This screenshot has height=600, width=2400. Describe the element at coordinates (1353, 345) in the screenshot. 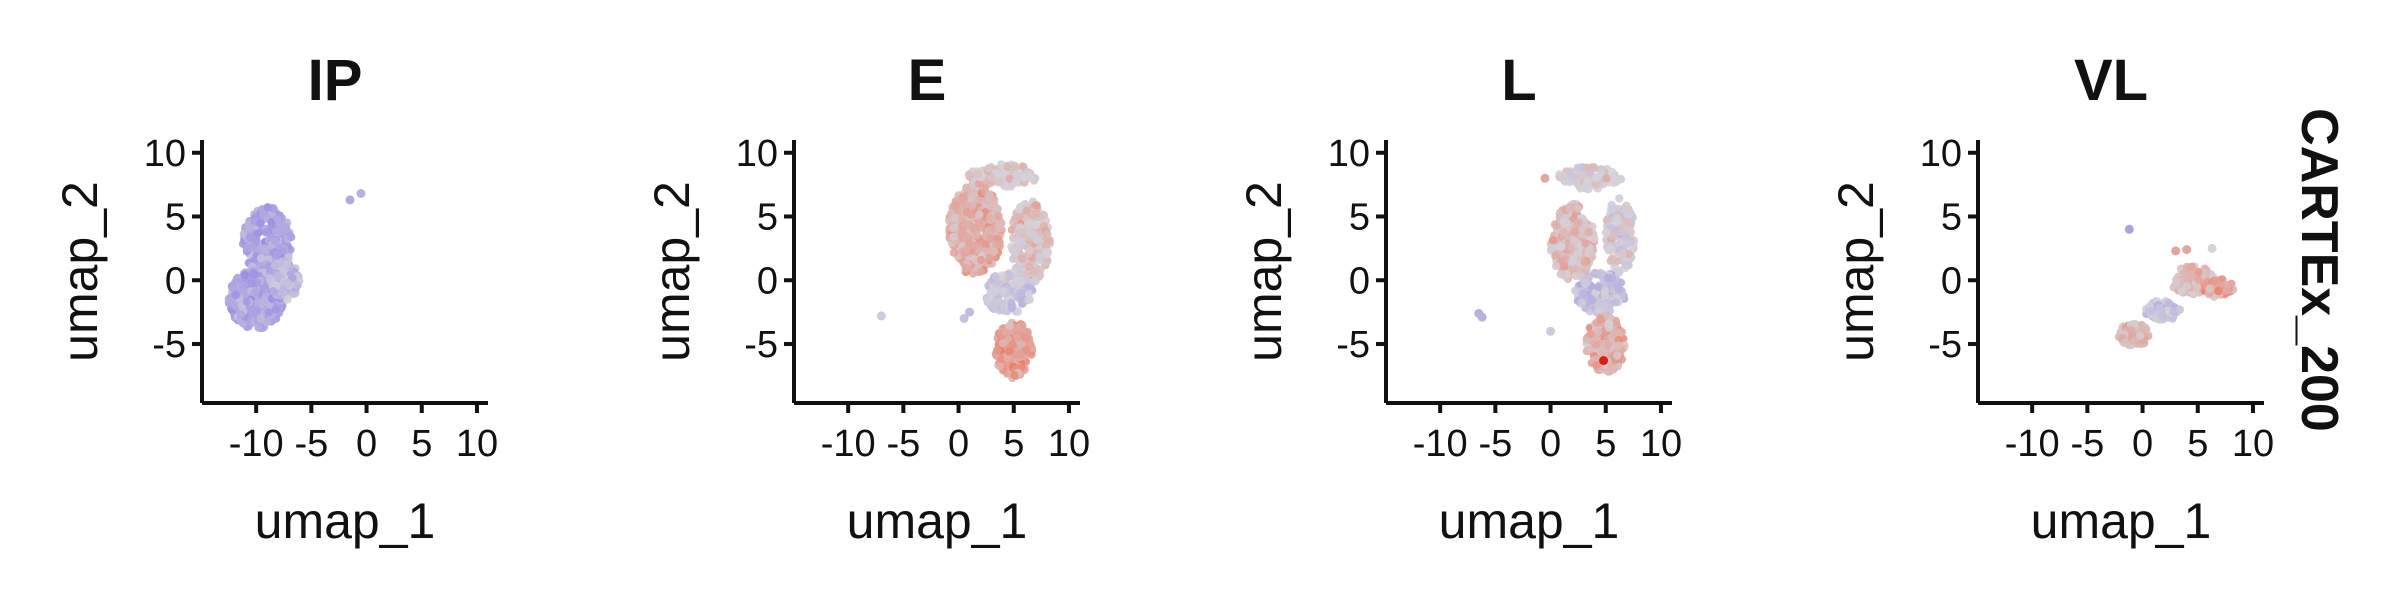

I see `y-tick-label: -5` at that location.